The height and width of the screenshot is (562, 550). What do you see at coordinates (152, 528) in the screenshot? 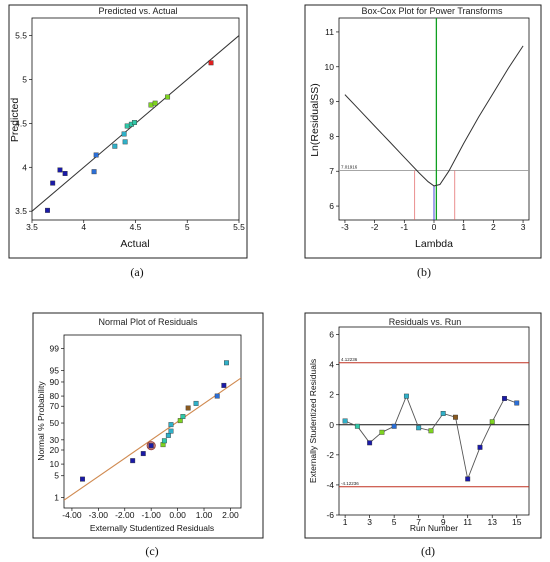
I see `panel-c-x-label: Externally Studentized Residuals` at bounding box center [152, 528].